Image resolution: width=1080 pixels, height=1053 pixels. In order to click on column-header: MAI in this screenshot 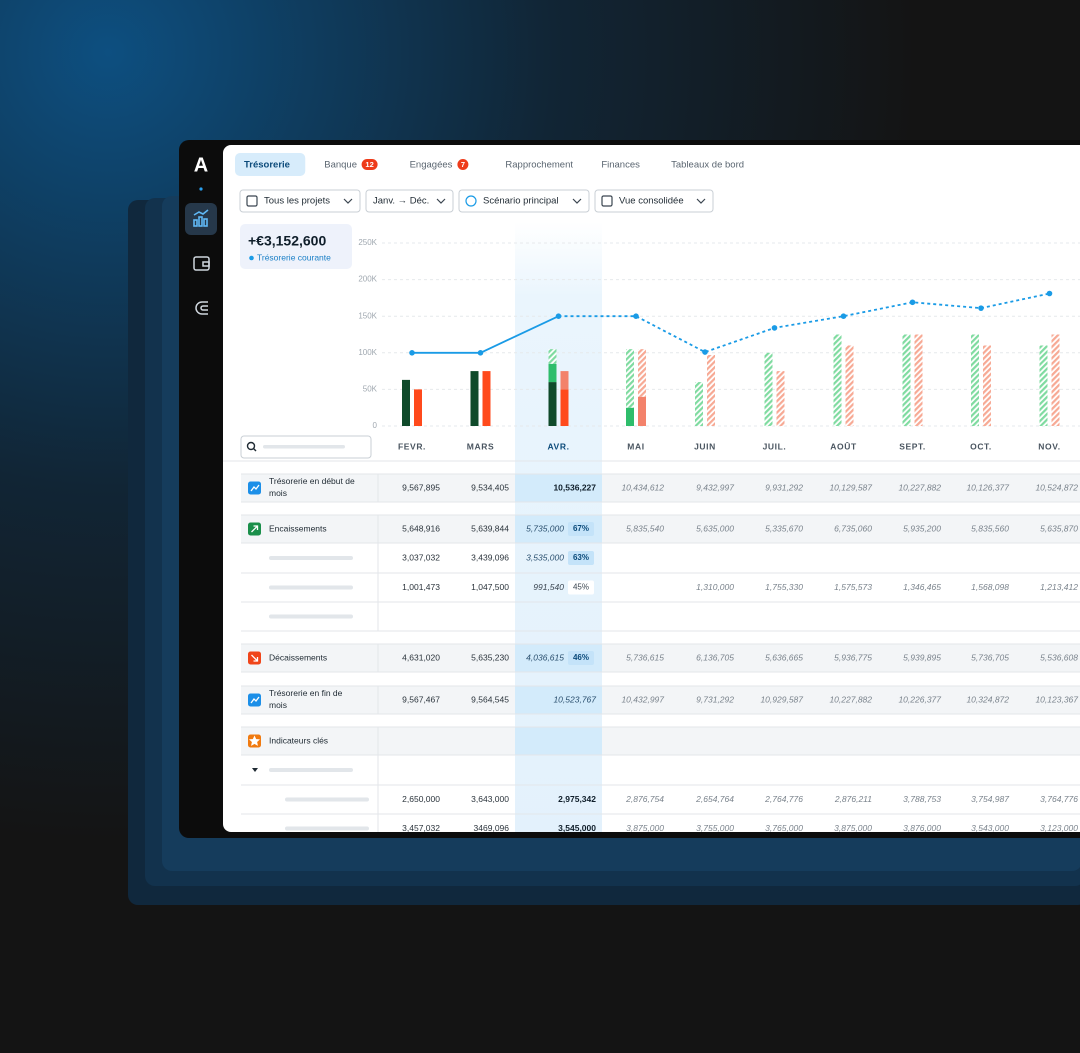, I will do `click(635, 446)`.